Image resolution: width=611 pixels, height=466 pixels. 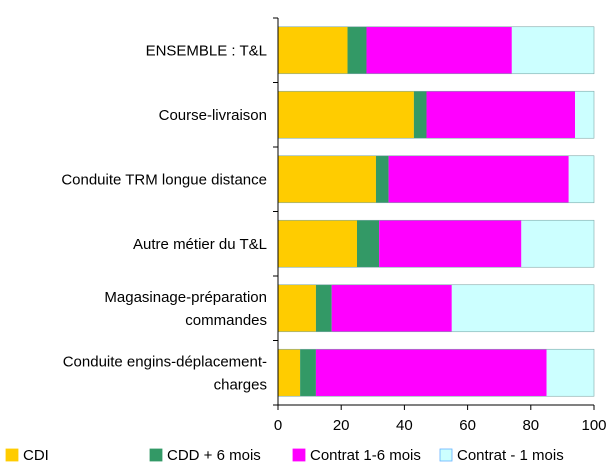 What do you see at coordinates (365, 455) in the screenshot?
I see `legend-label: Contrat 1-6 mois` at bounding box center [365, 455].